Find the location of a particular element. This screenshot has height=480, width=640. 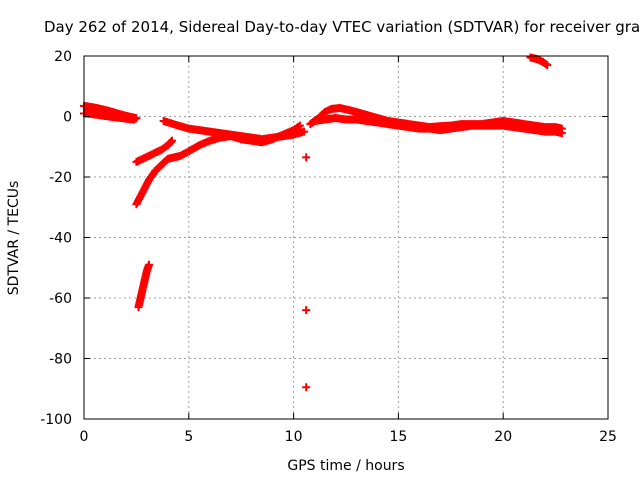

x-axis-label: GPS time / hours is located at coordinates (345, 466).